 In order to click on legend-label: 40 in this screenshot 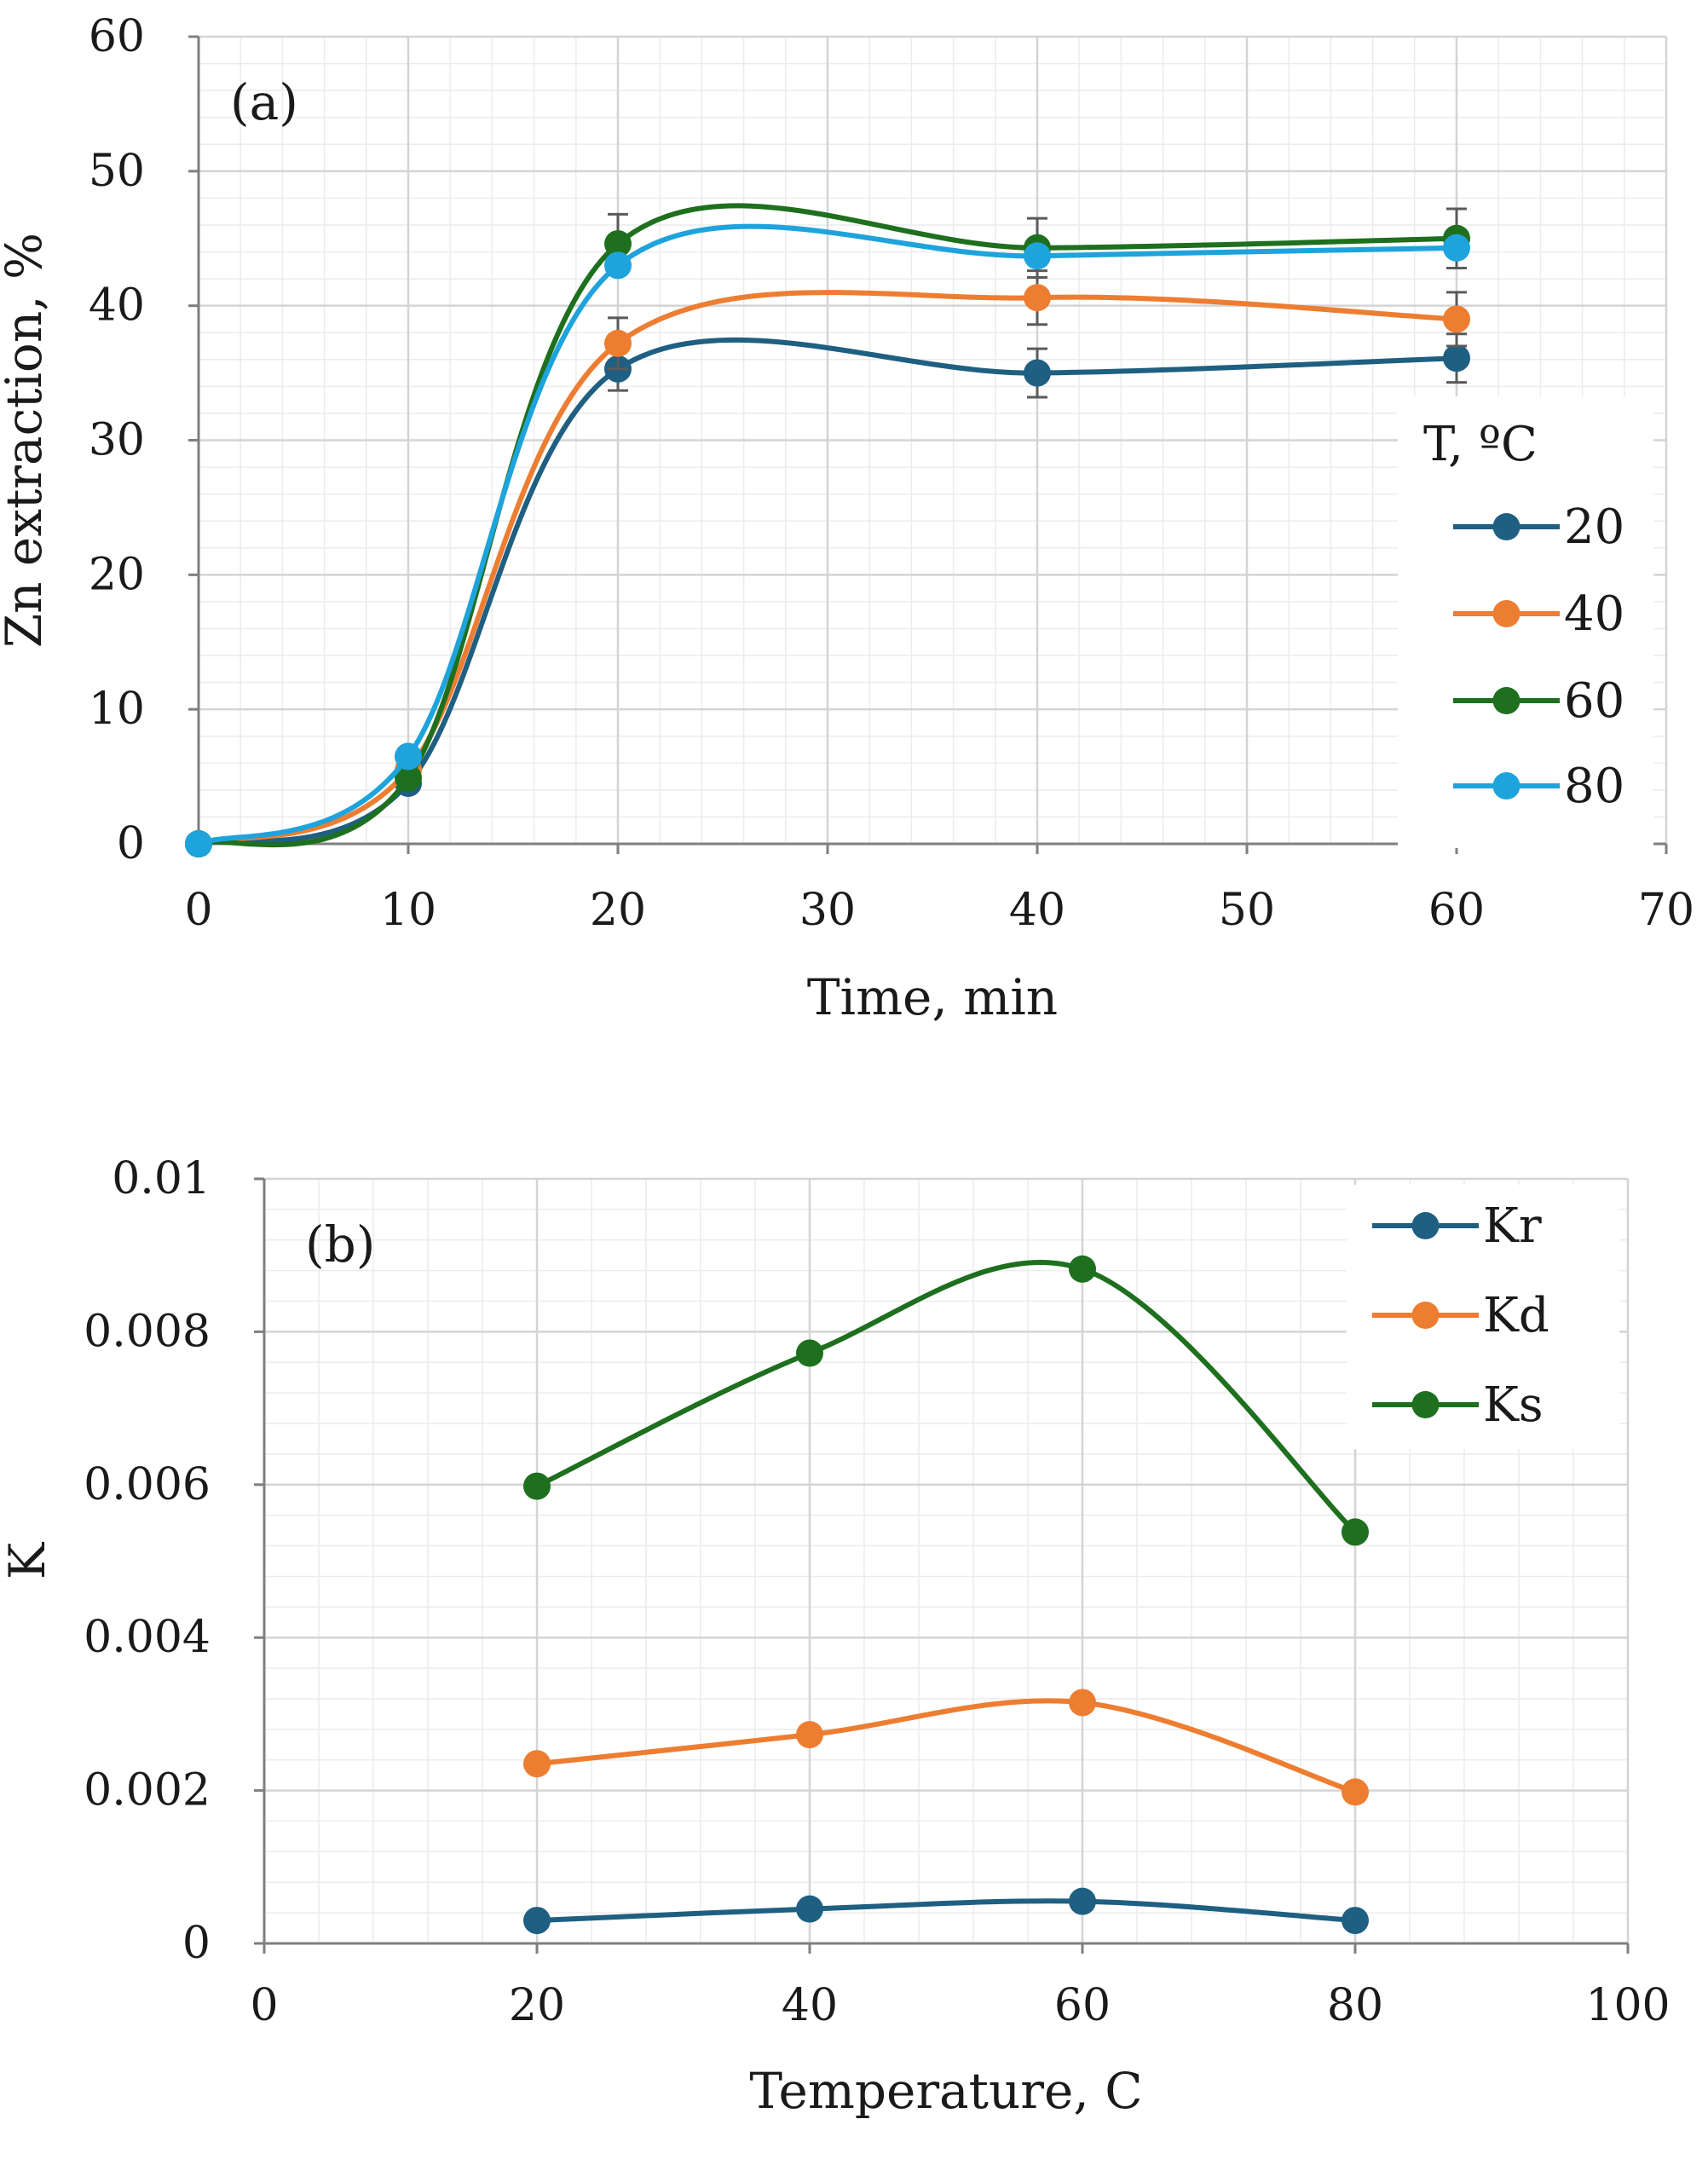, I will do `click(1594, 614)`.